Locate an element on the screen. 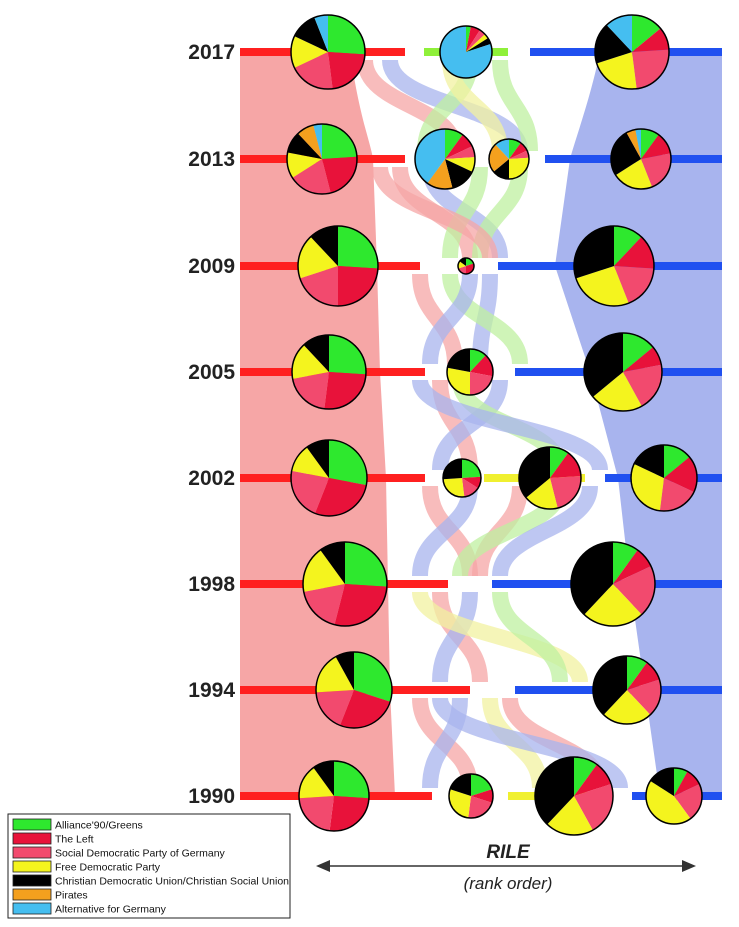 The width and height of the screenshot is (739, 927). year-label: 1990 is located at coordinates (211, 796).